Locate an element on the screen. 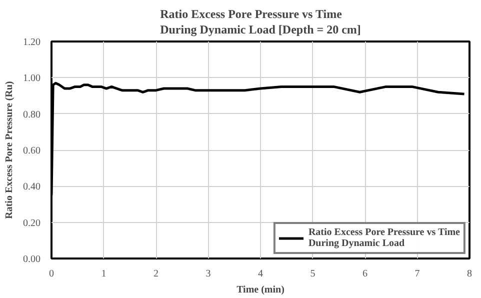 This screenshot has width=481, height=298. x-tick-label: 2 is located at coordinates (156, 274).